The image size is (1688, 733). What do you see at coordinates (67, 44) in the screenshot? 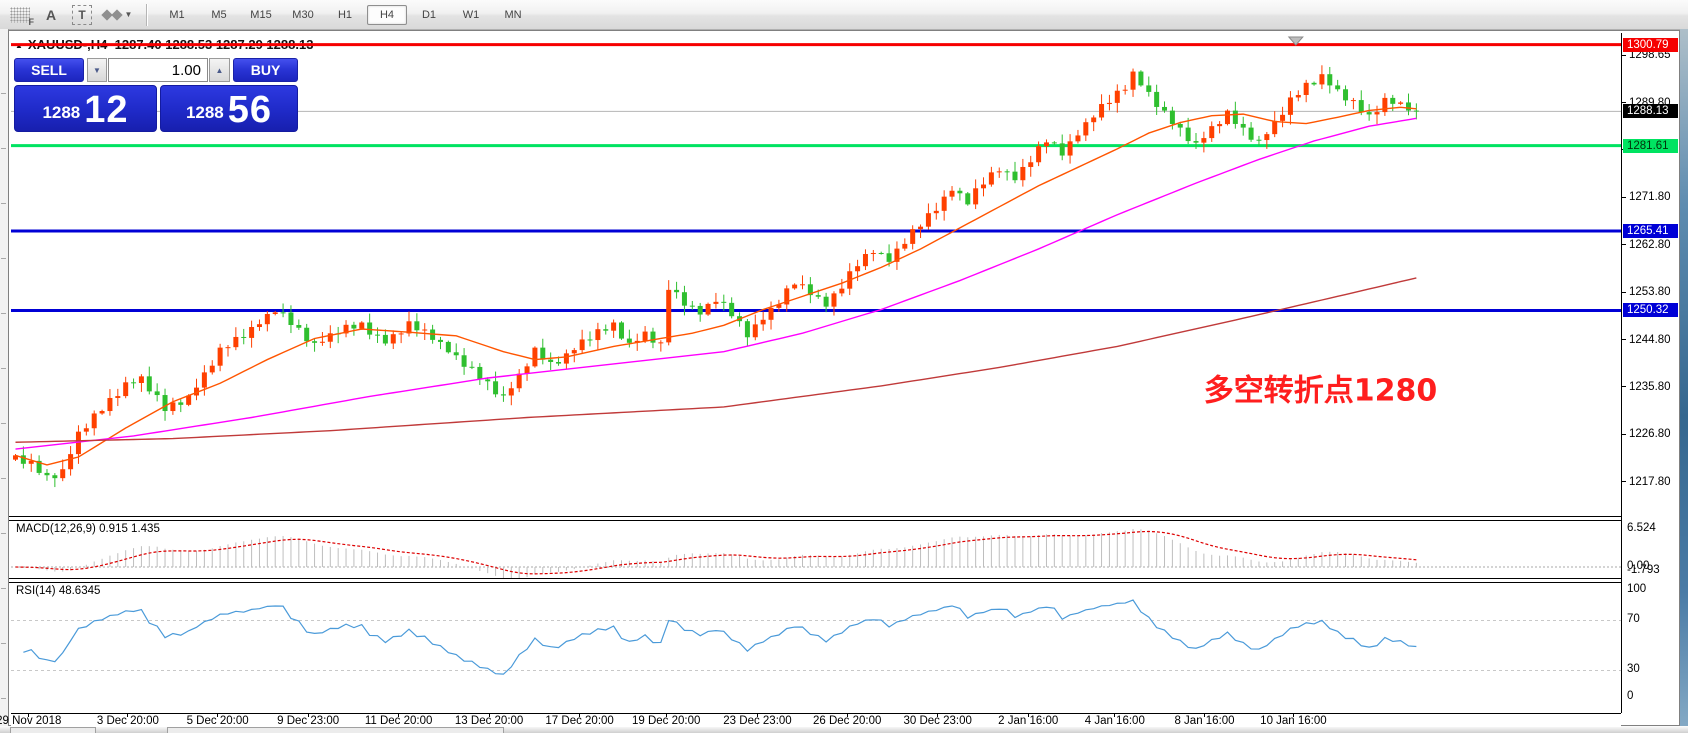
I see `symbol-period-label: XAUUSD-,H4` at bounding box center [67, 44].